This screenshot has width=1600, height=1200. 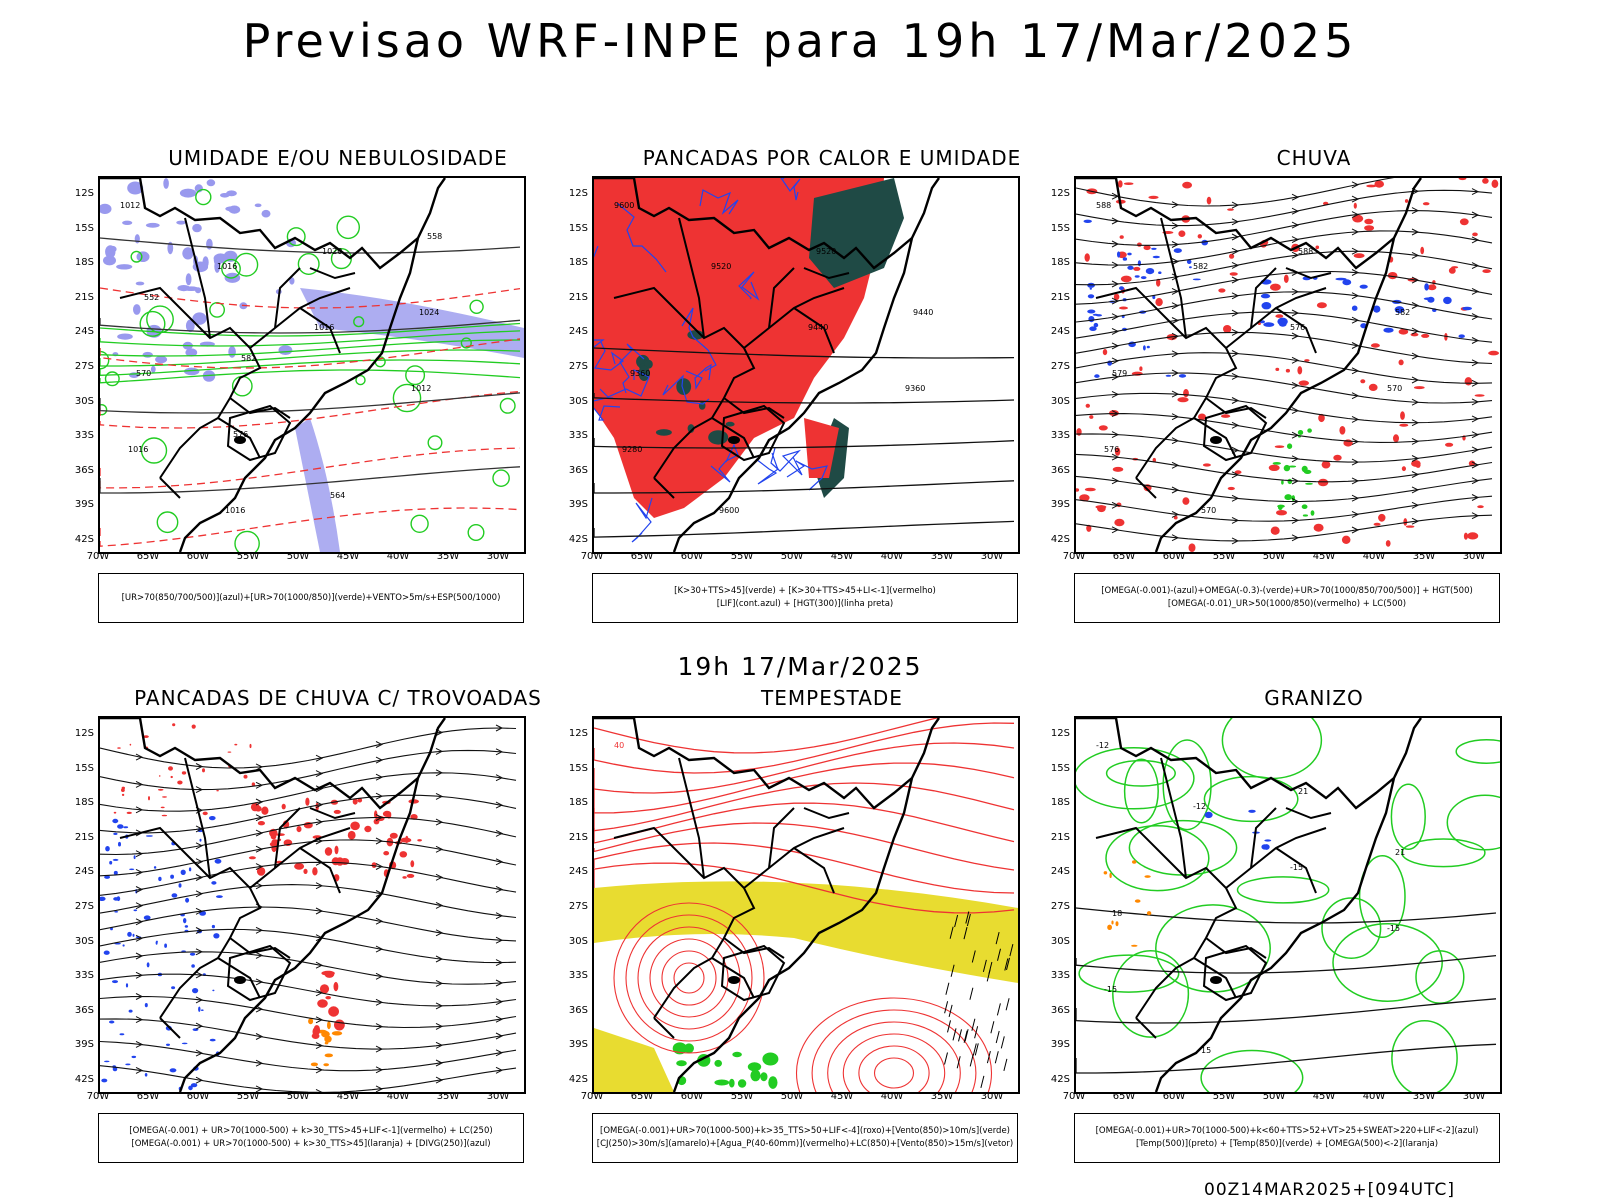 I want to click on lon-tick-label: 40W, so click(x=398, y=556).